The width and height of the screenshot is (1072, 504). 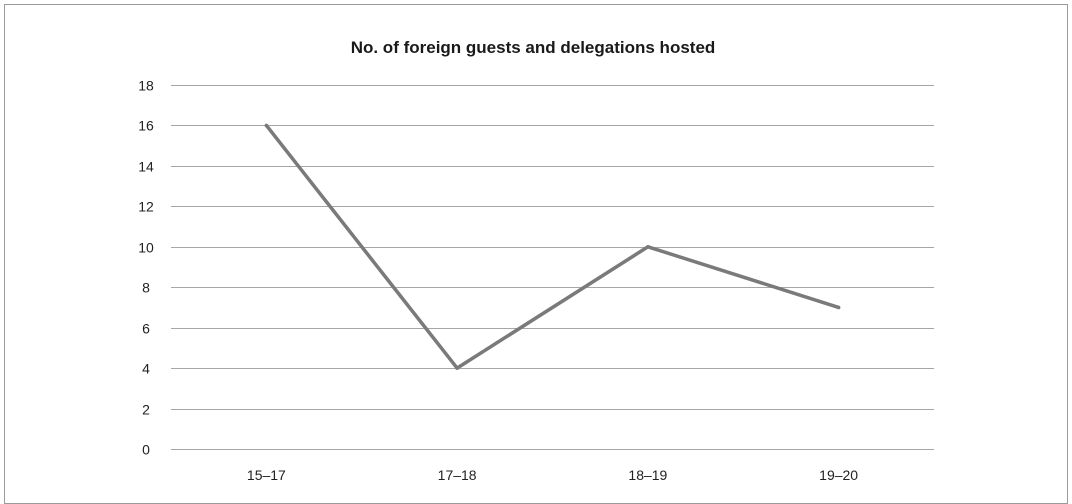 What do you see at coordinates (266, 475) in the screenshot?
I see `x-tick-label: 15–17` at bounding box center [266, 475].